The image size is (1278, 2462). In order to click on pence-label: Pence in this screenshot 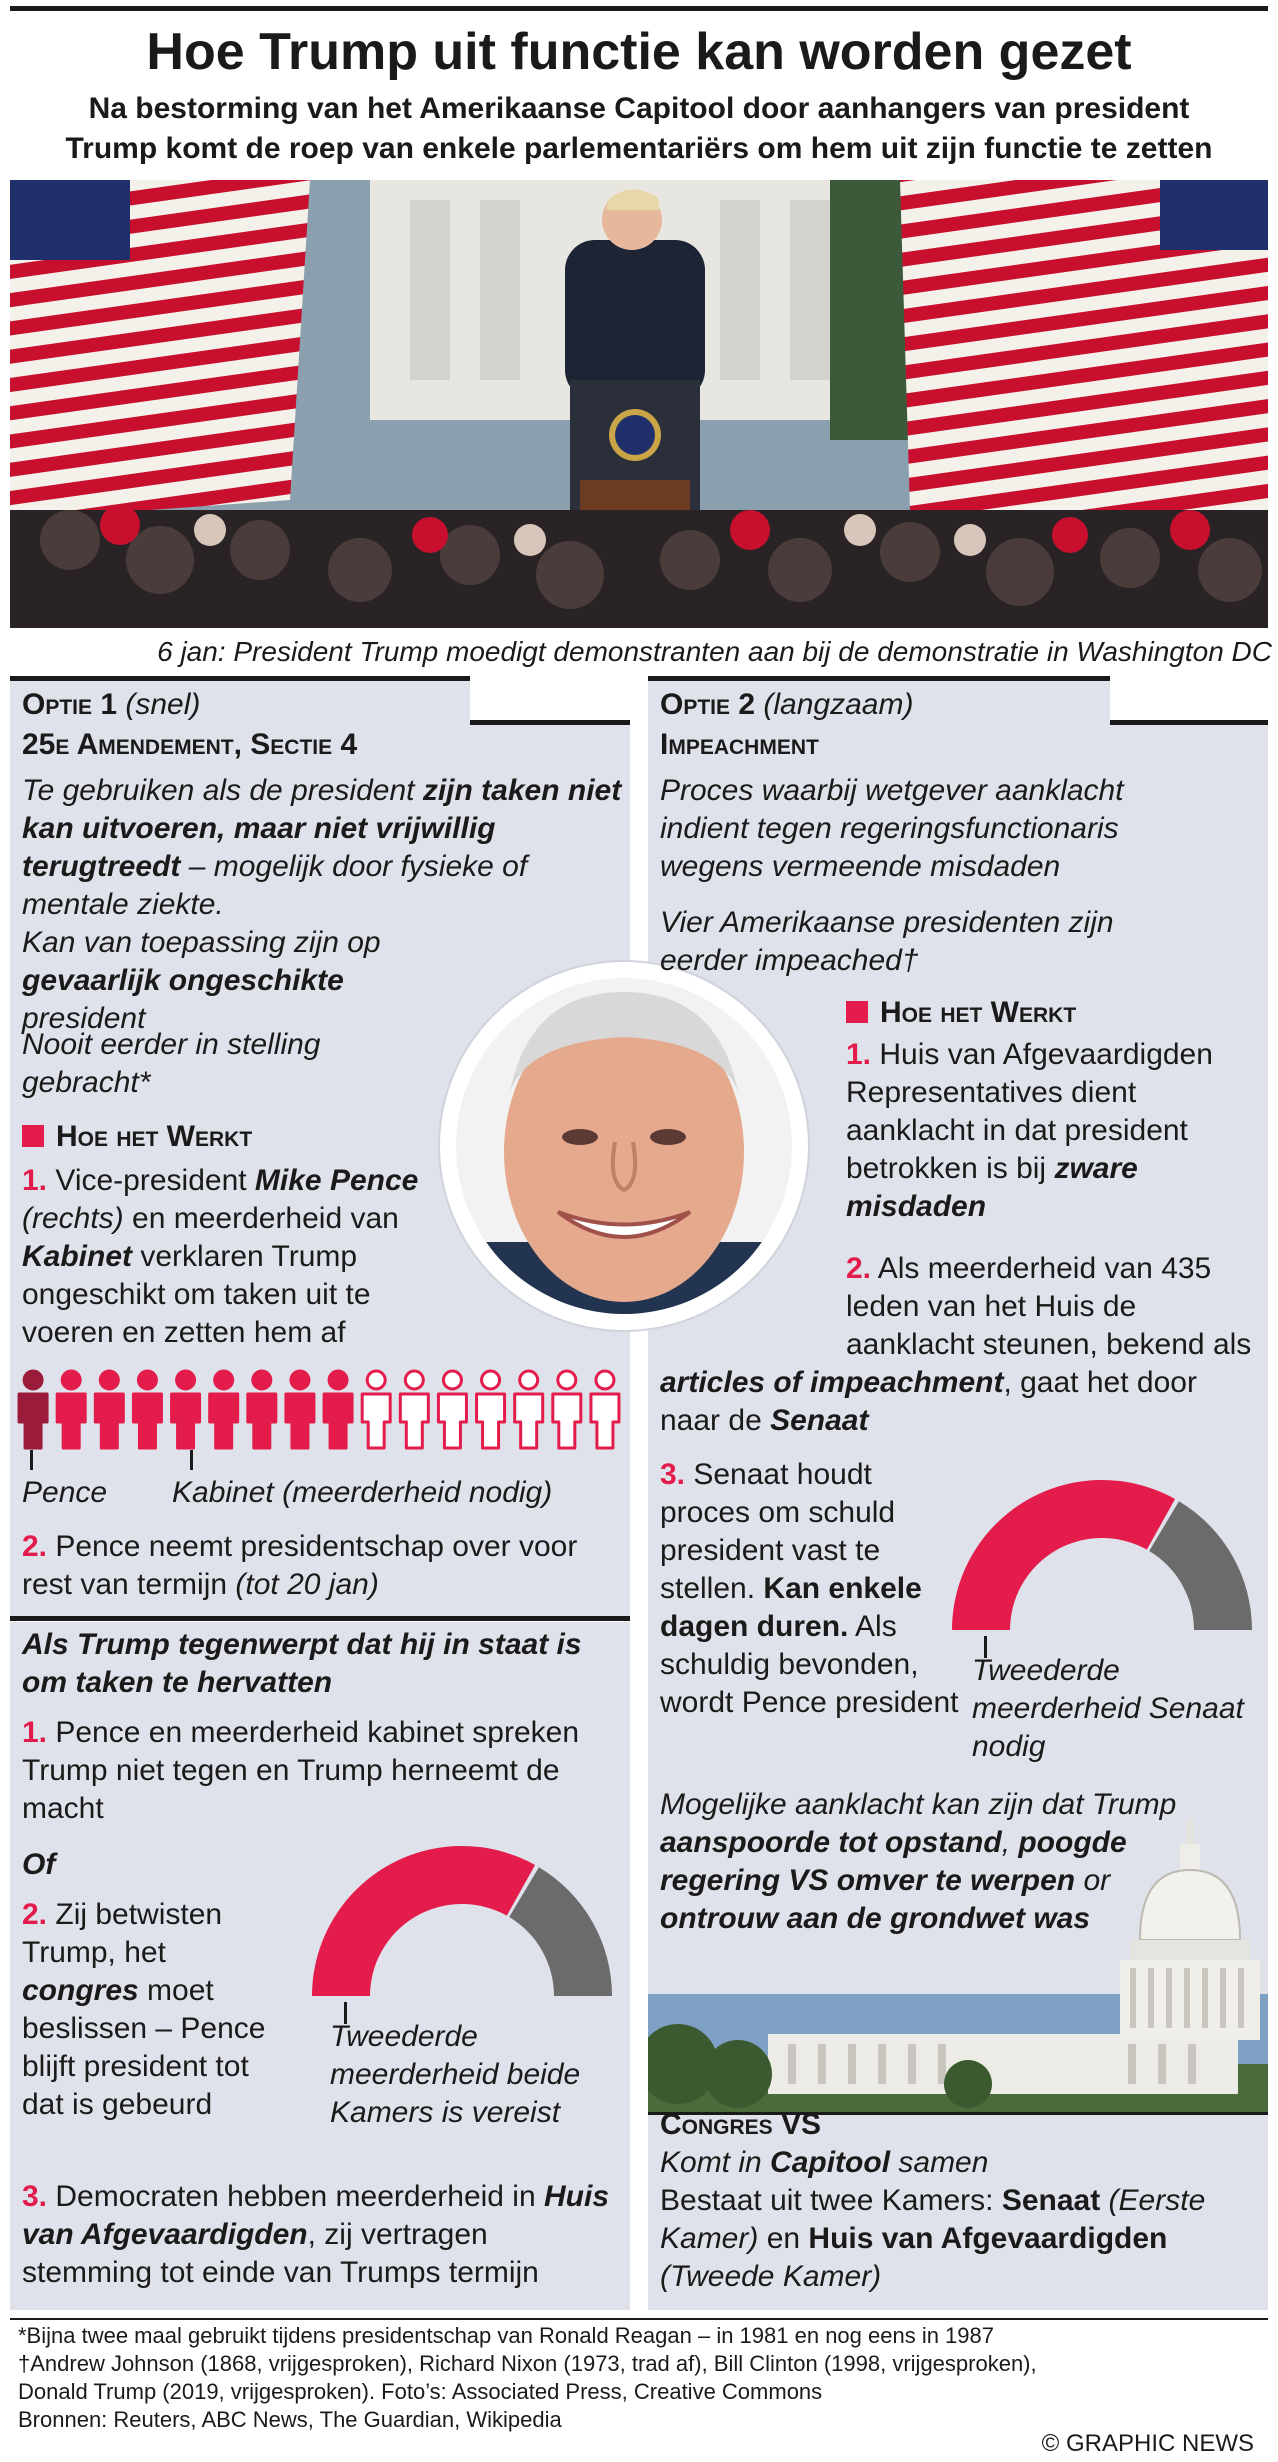, I will do `click(65, 1492)`.